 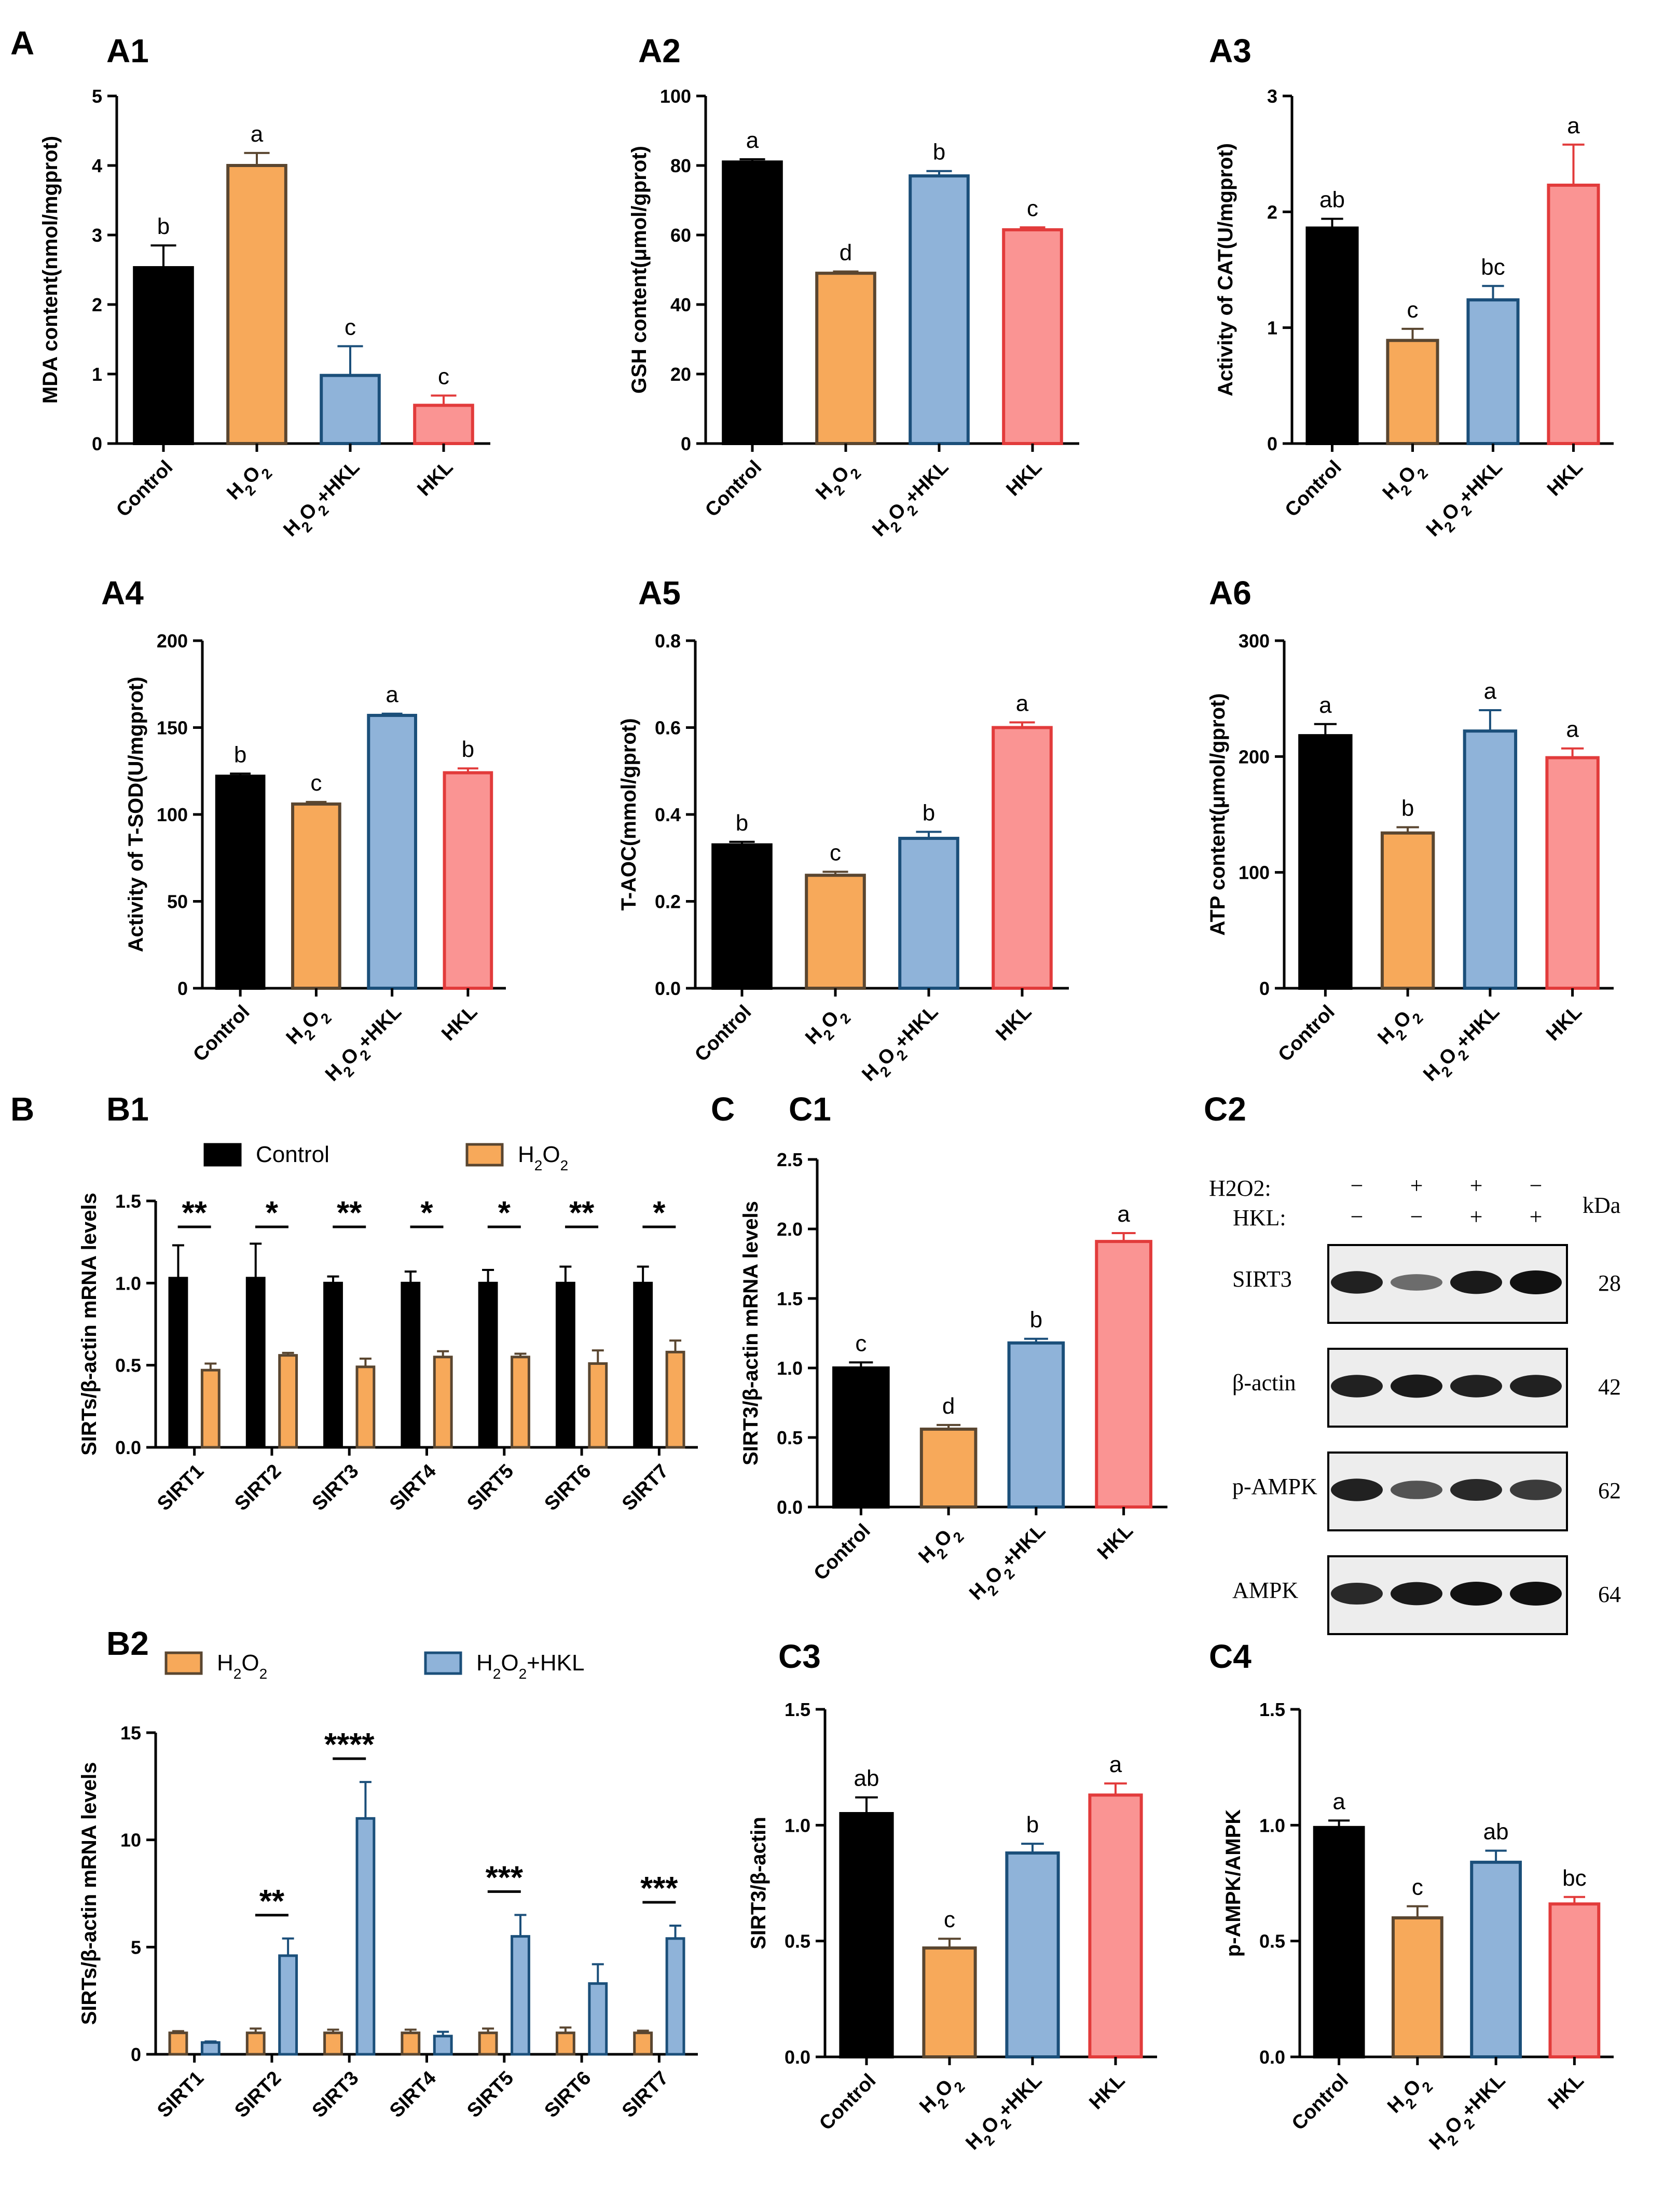 What do you see at coordinates (568, 1487) in the screenshot?
I see `x-tick-label: SIRT6` at bounding box center [568, 1487].